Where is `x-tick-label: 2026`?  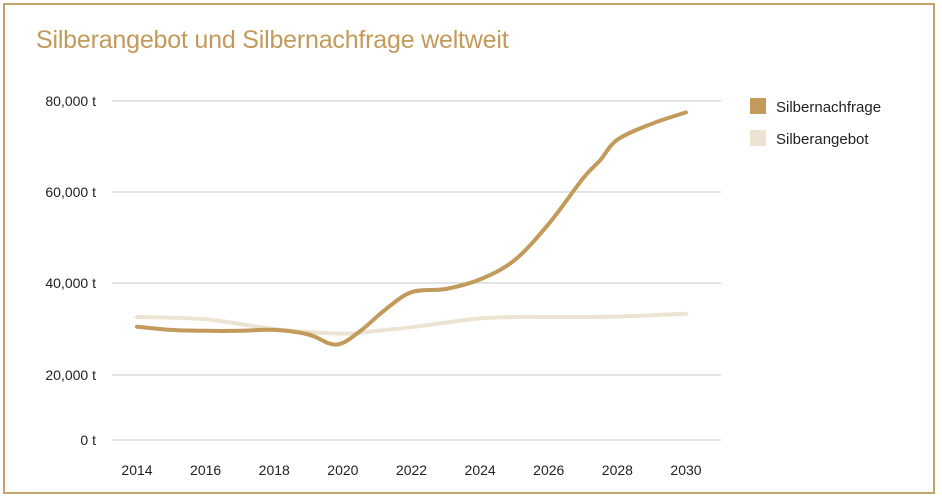 x-tick-label: 2026 is located at coordinates (548, 470).